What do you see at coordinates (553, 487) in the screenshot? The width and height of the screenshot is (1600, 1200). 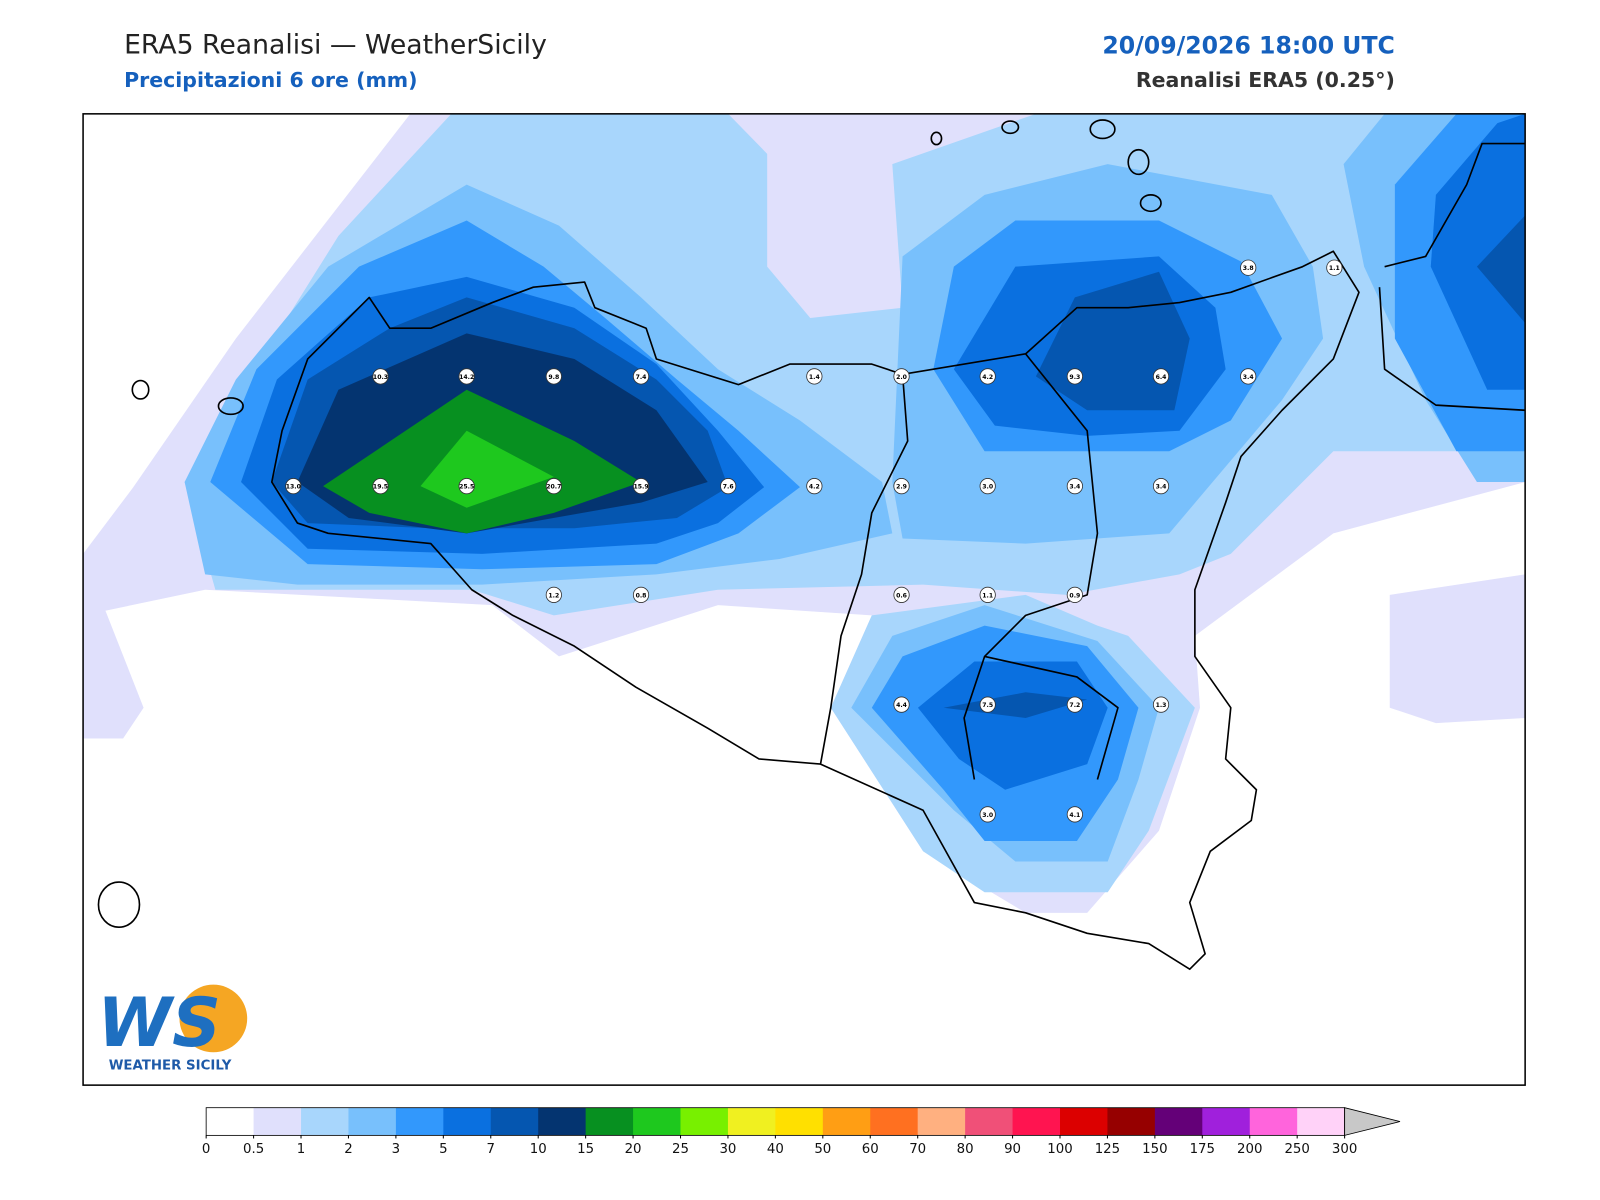 I see `station-value: 20.7` at bounding box center [553, 487].